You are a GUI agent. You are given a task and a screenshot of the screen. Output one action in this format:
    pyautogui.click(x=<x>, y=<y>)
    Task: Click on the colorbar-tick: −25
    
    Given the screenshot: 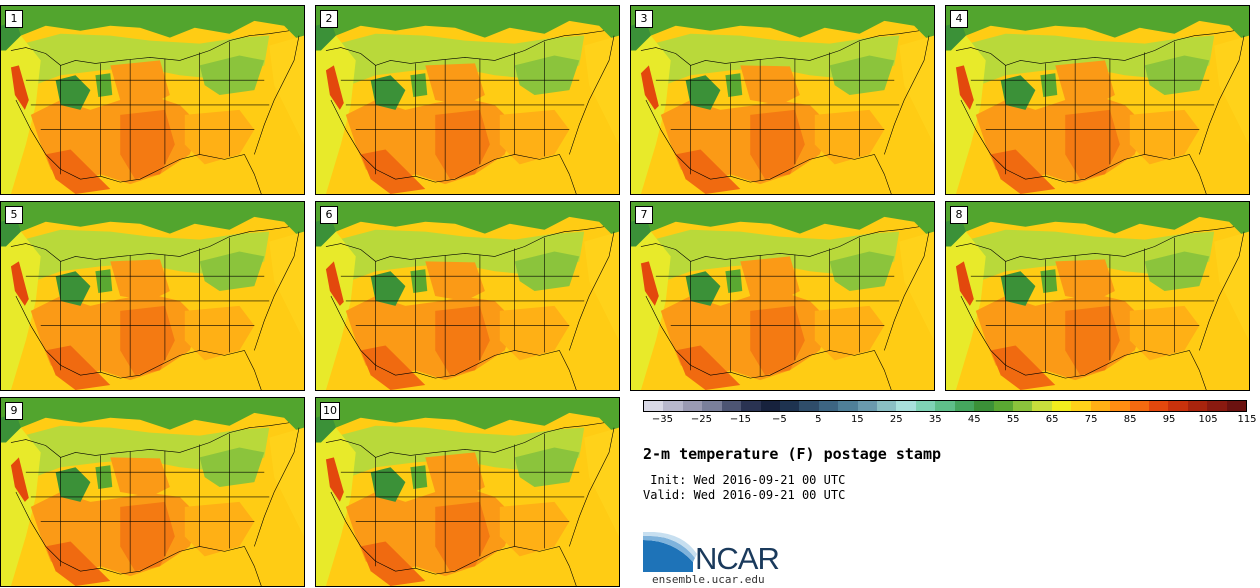 What is the action you would take?
    pyautogui.click(x=701, y=419)
    